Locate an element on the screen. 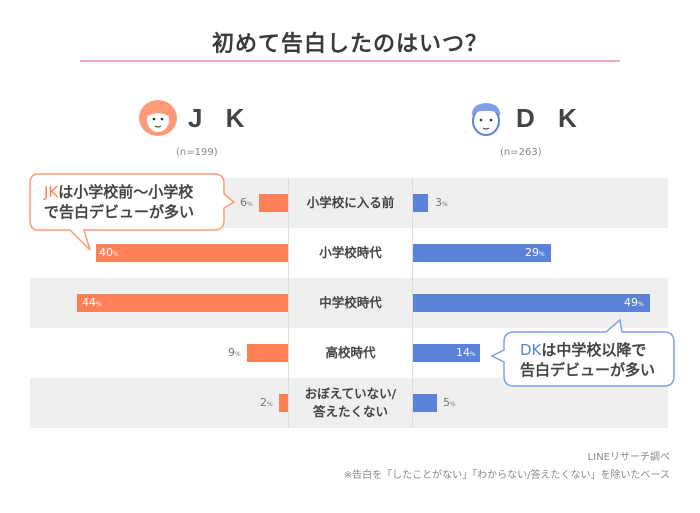 The width and height of the screenshot is (700, 513). jk-value: 40% is located at coordinates (109, 252).